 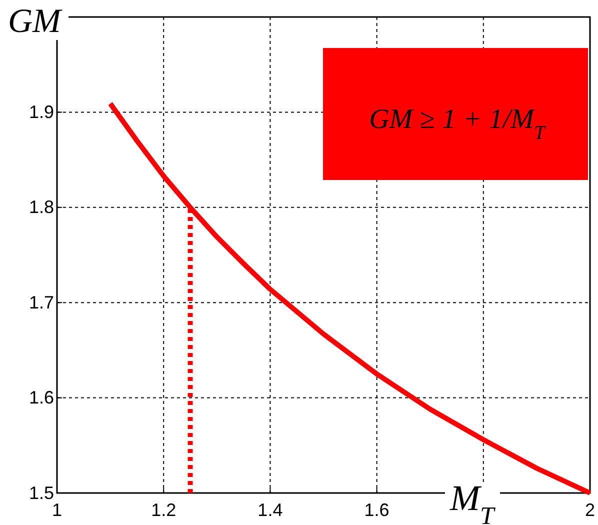 What do you see at coordinates (57, 510) in the screenshot?
I see `x-tick-label: 1` at bounding box center [57, 510].